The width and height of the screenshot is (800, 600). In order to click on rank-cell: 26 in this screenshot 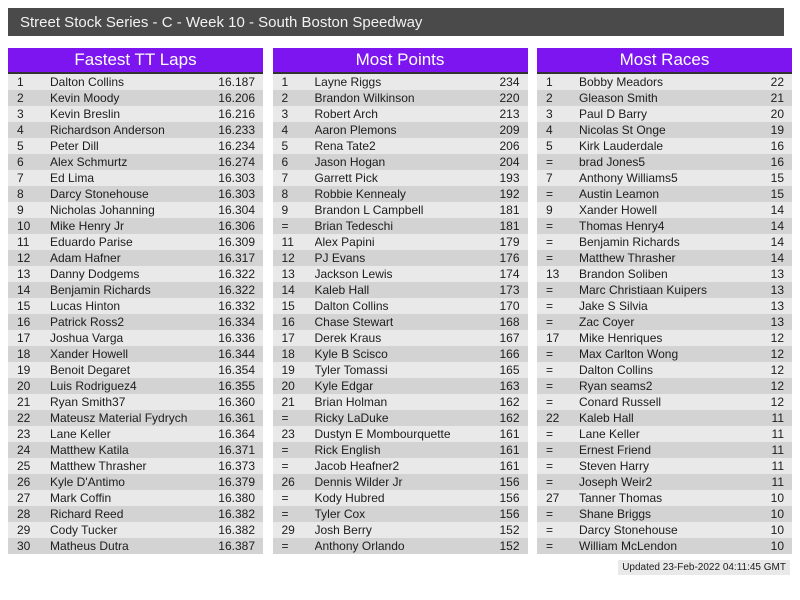, I will do `click(288, 482)`.